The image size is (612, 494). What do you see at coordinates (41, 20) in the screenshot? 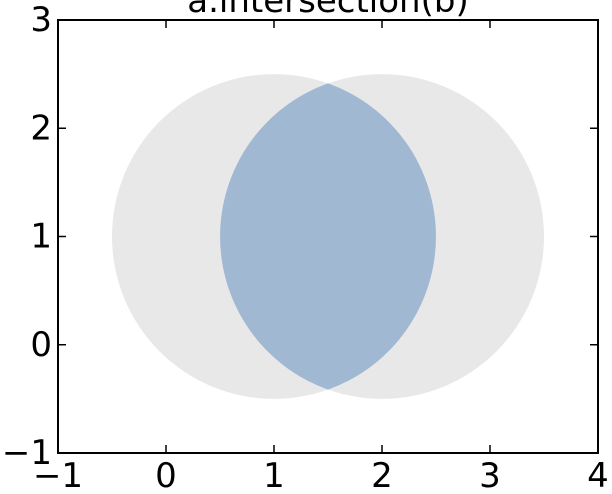
I see `y-tick-label-4: 3` at bounding box center [41, 20].